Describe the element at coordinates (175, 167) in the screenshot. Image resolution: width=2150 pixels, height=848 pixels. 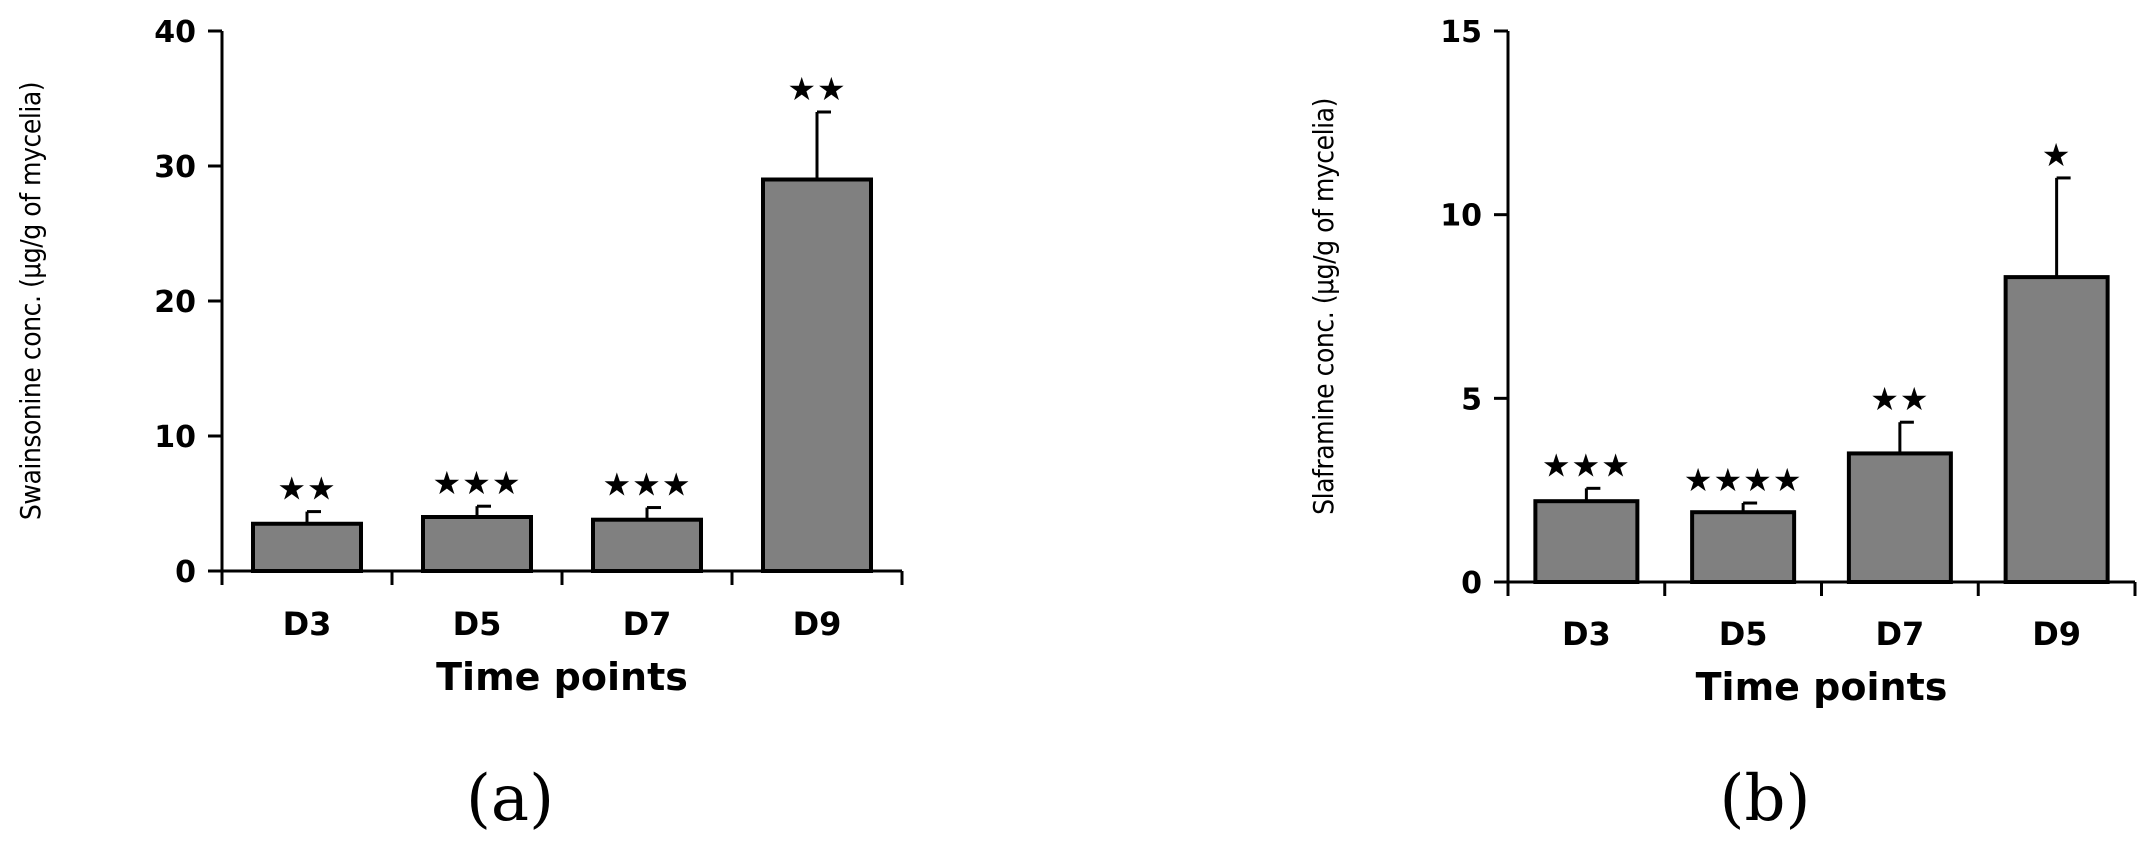
I see `y-tick-label: 30` at that location.